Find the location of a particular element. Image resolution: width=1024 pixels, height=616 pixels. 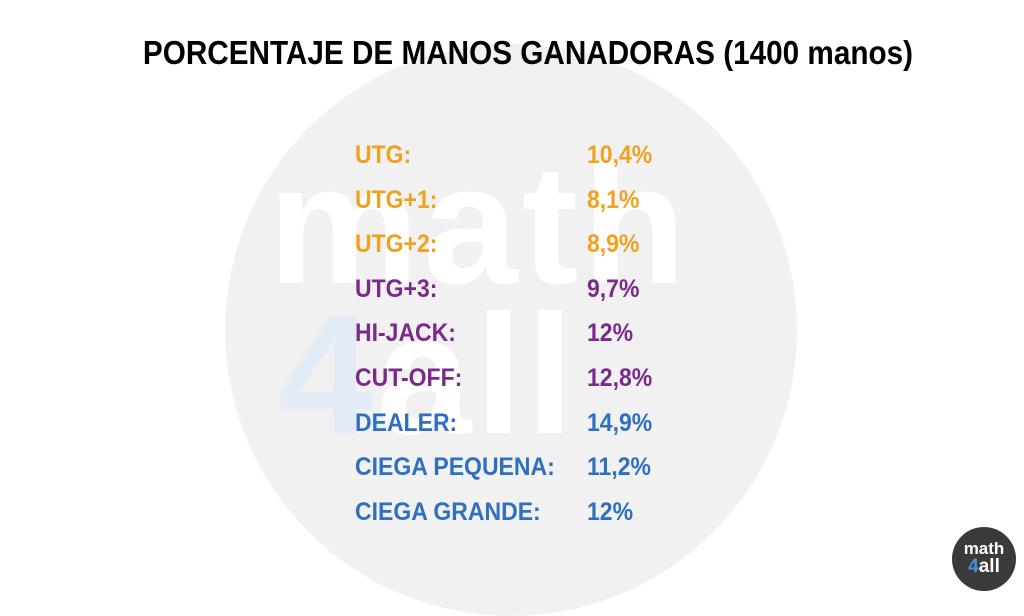

position-label: HI-JACK: is located at coordinates (405, 333).